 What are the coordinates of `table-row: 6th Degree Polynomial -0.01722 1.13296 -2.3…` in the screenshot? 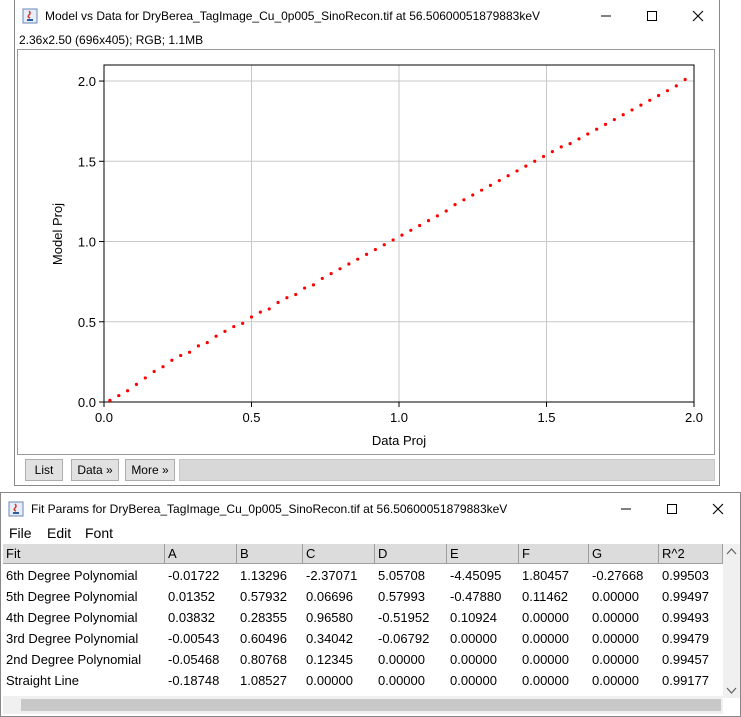 It's located at (363, 575).